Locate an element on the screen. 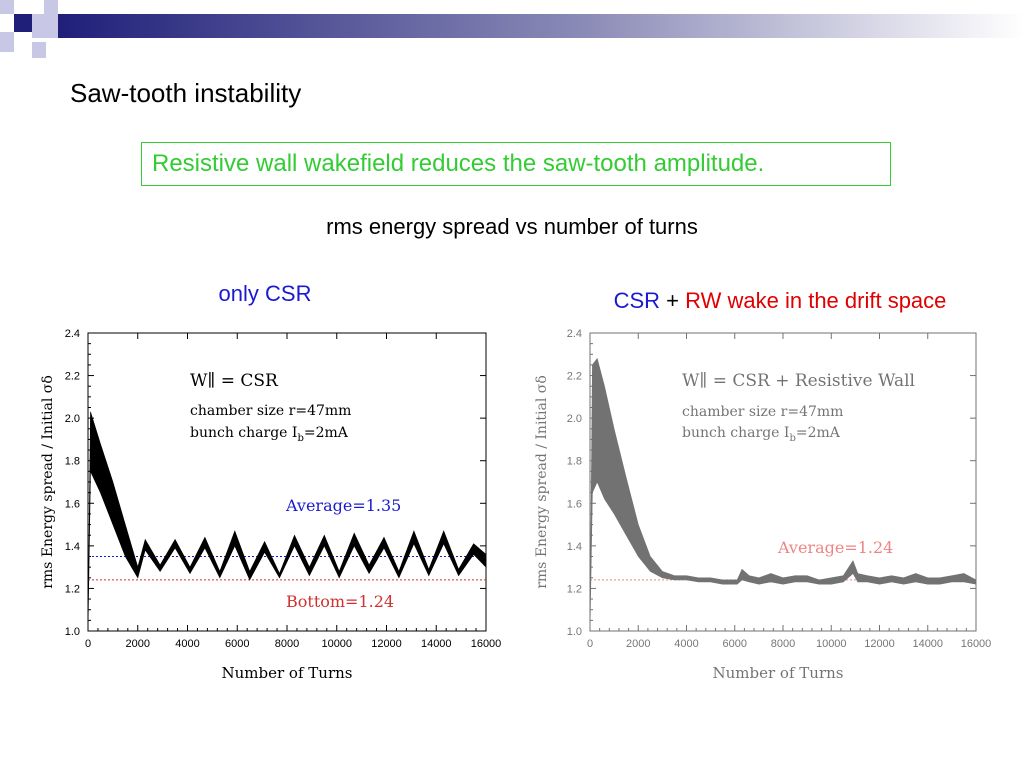 The width and height of the screenshot is (1024, 768). header-gradient-band is located at coordinates (541, 26).